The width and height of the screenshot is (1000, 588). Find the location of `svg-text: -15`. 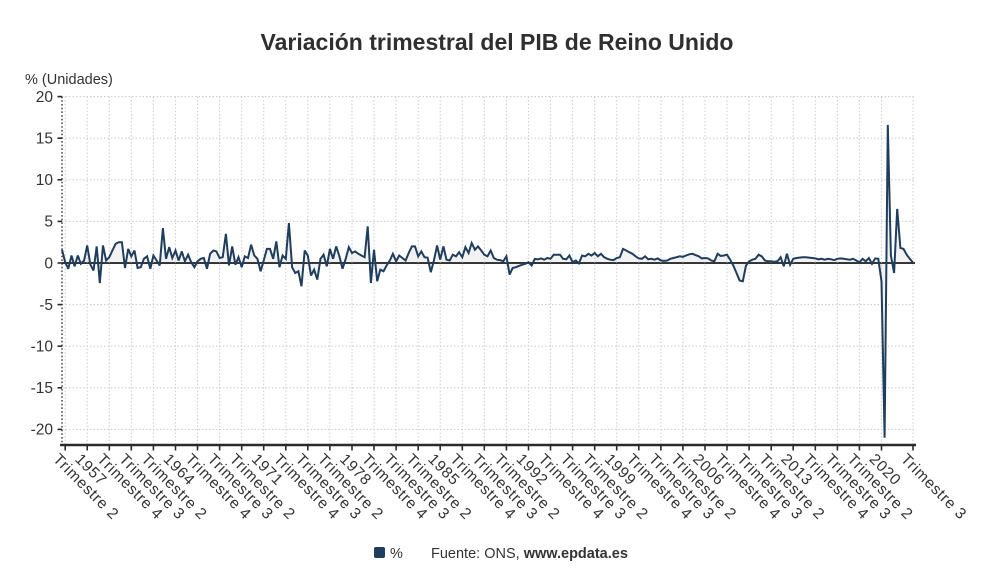

svg-text: -15 is located at coordinates (42, 388).